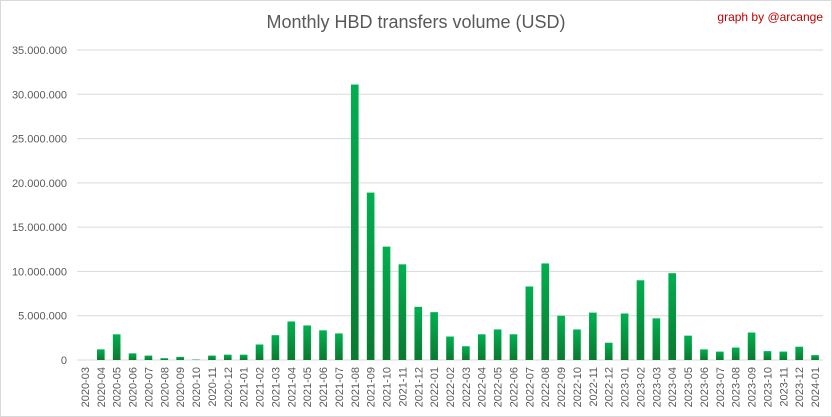 Image resolution: width=832 pixels, height=417 pixels. What do you see at coordinates (403, 387) in the screenshot?
I see `x-tick-label: 2021-11` at bounding box center [403, 387].